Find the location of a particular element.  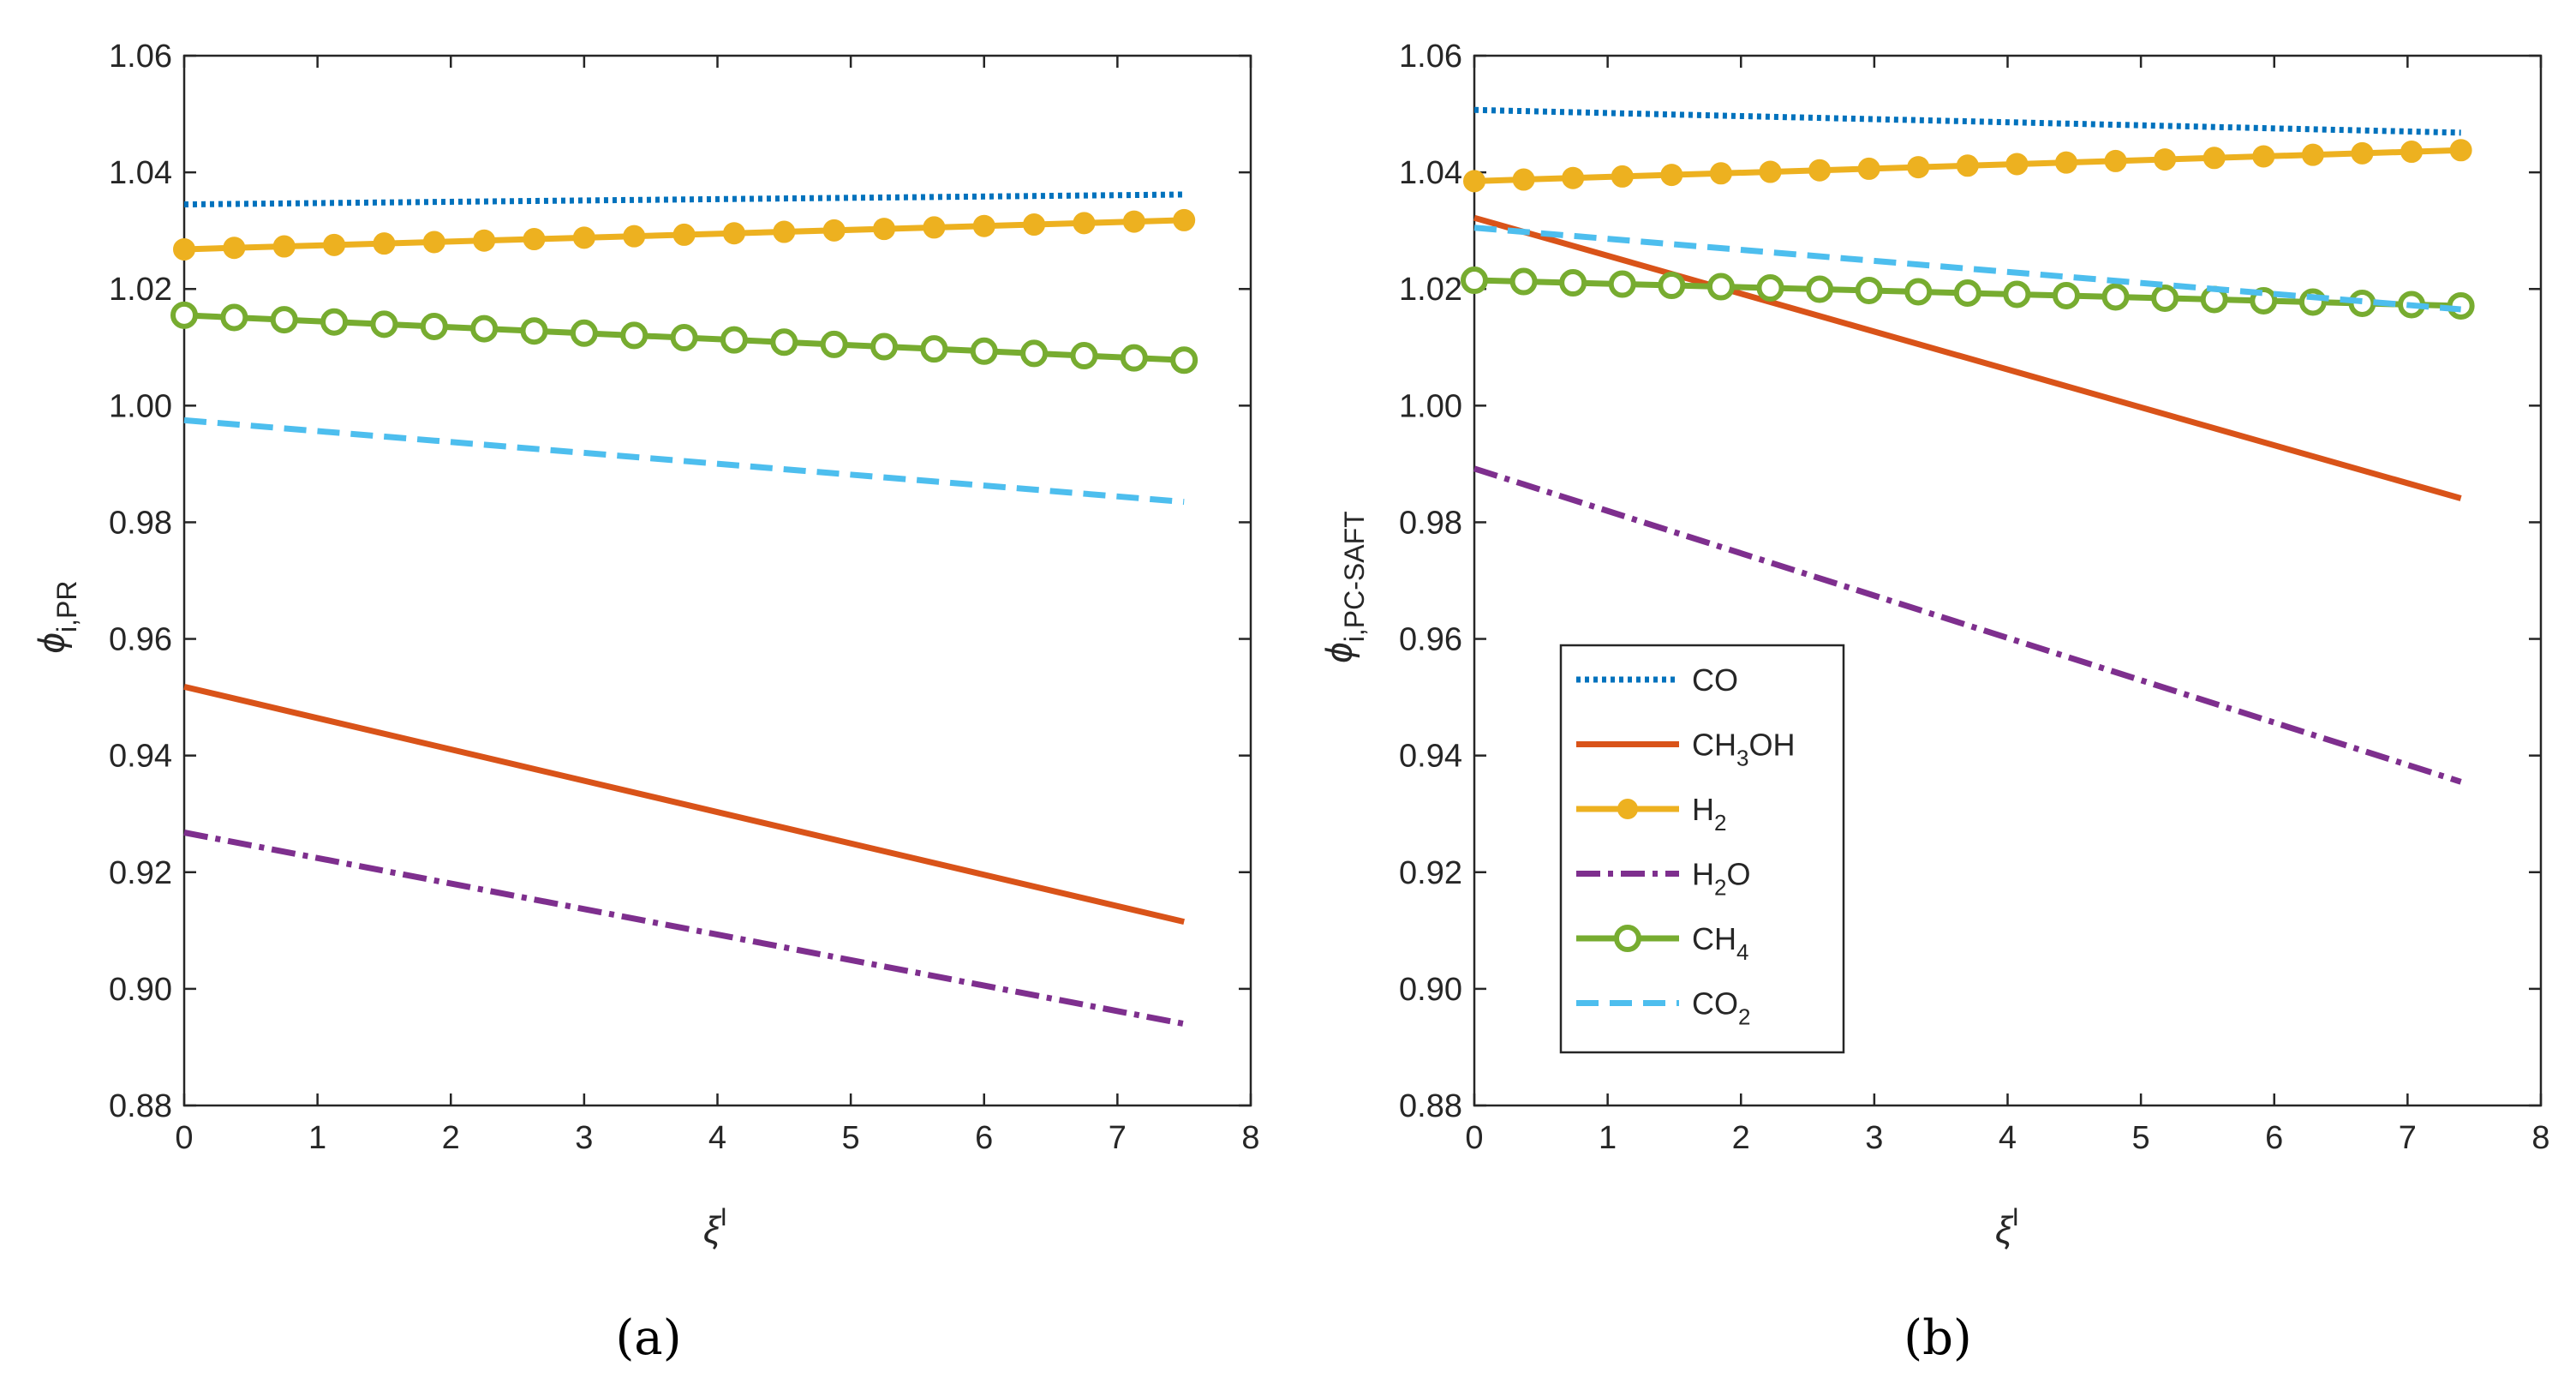

legend-label: CO is located at coordinates (1715, 680).